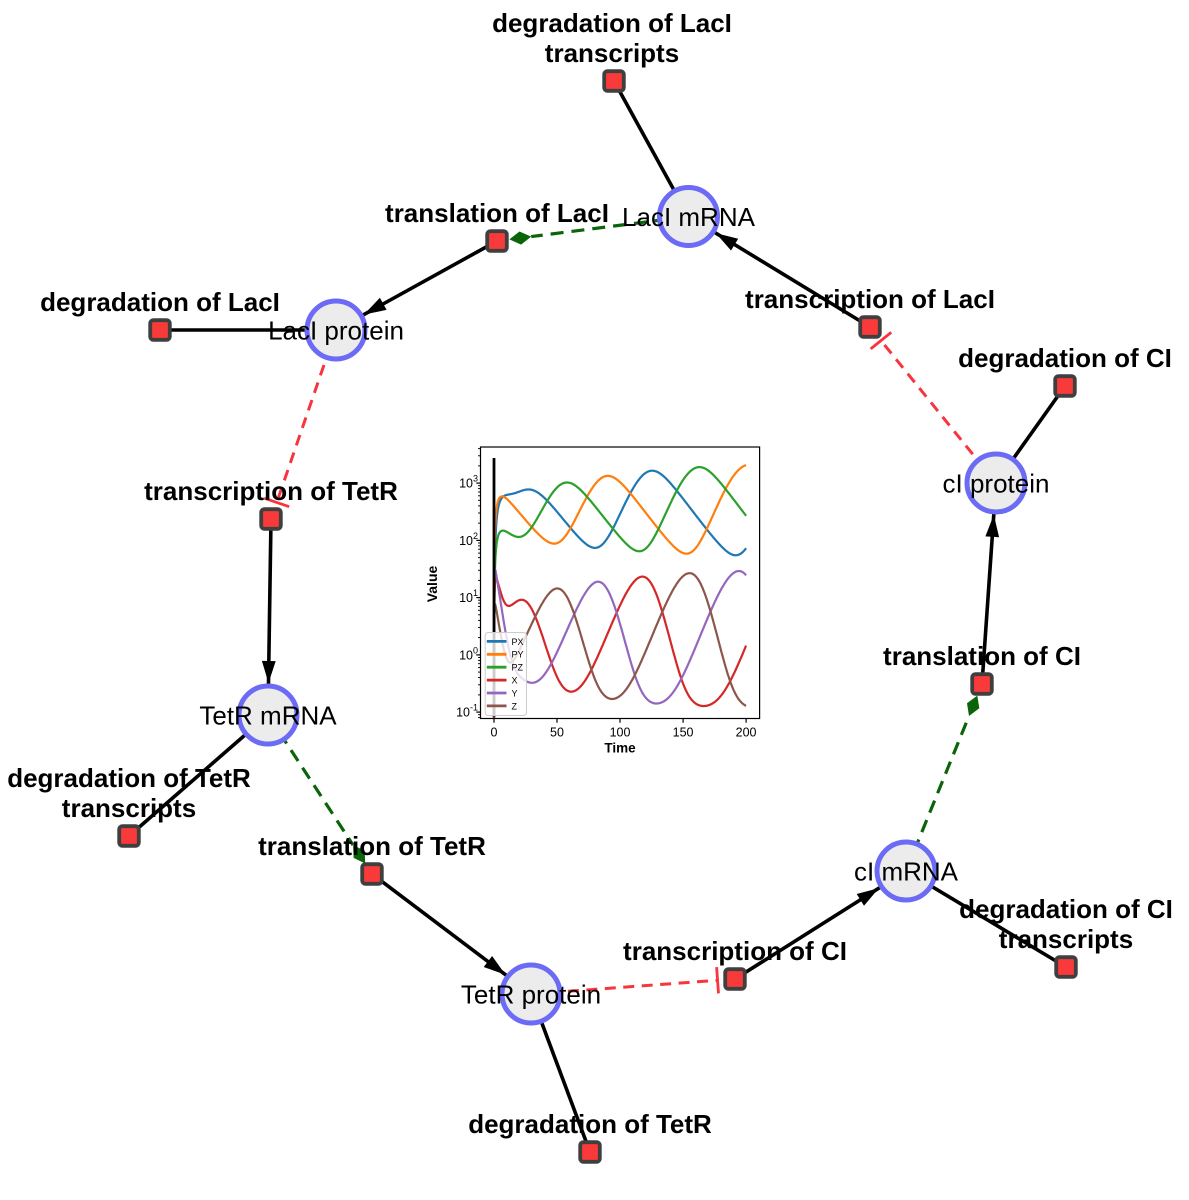 The image size is (1189, 1200). Describe the element at coordinates (870, 299) in the screenshot. I see `svg-text: transcription of LacI` at that location.